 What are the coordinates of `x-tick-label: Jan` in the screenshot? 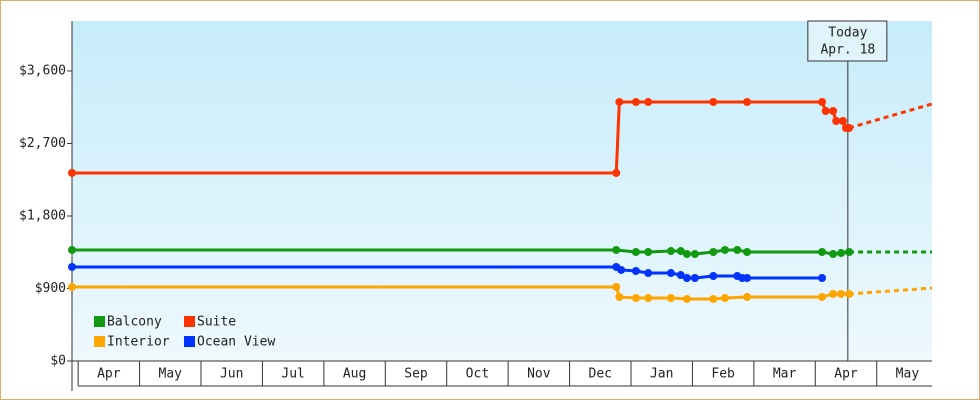 It's located at (661, 374).